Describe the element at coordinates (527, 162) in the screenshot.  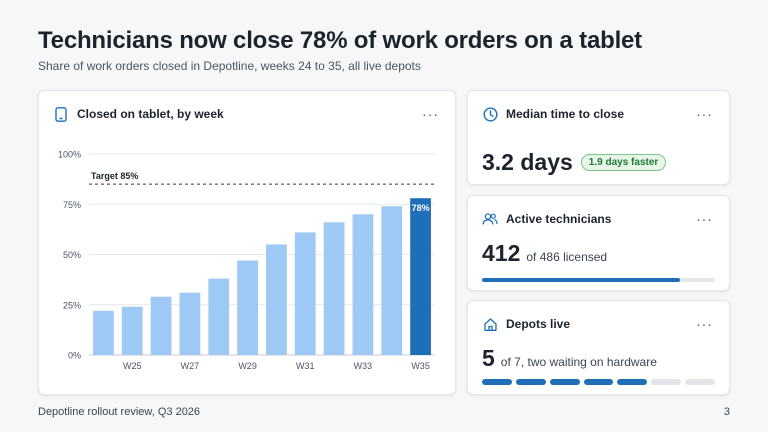
I see `median-time-value: 3.2 days` at that location.